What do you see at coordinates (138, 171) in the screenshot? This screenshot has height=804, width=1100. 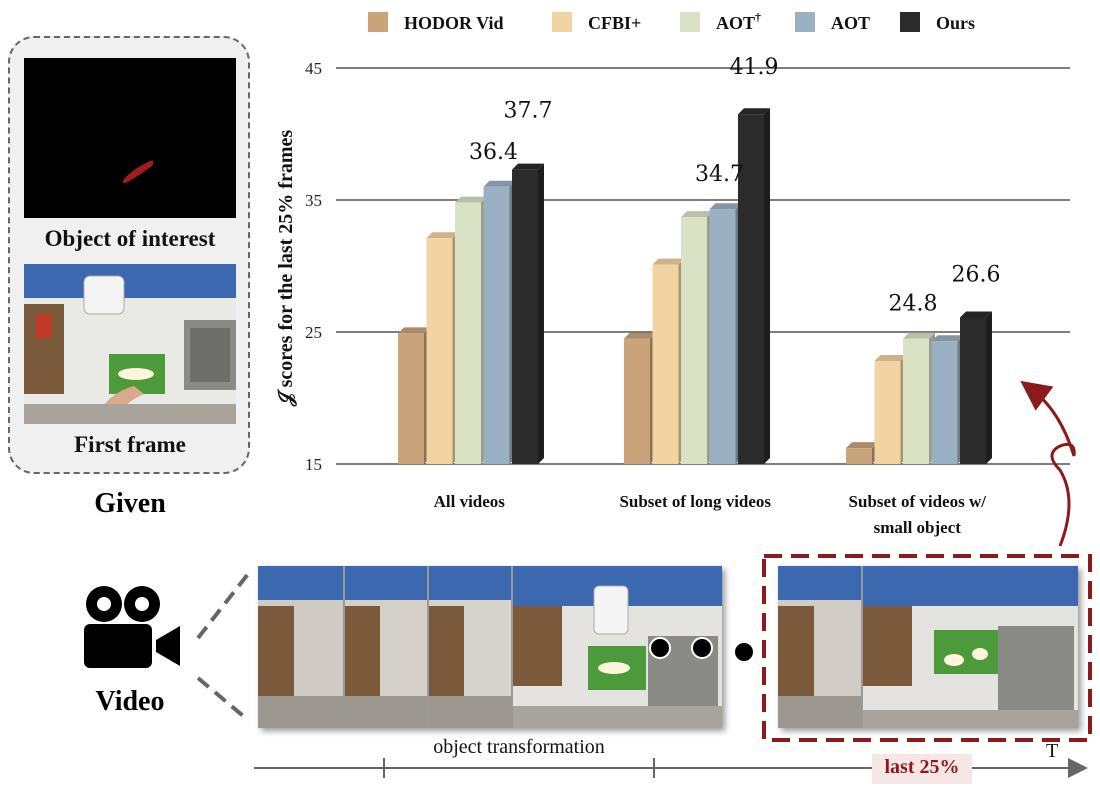 I see `object-mask-shape` at bounding box center [138, 171].